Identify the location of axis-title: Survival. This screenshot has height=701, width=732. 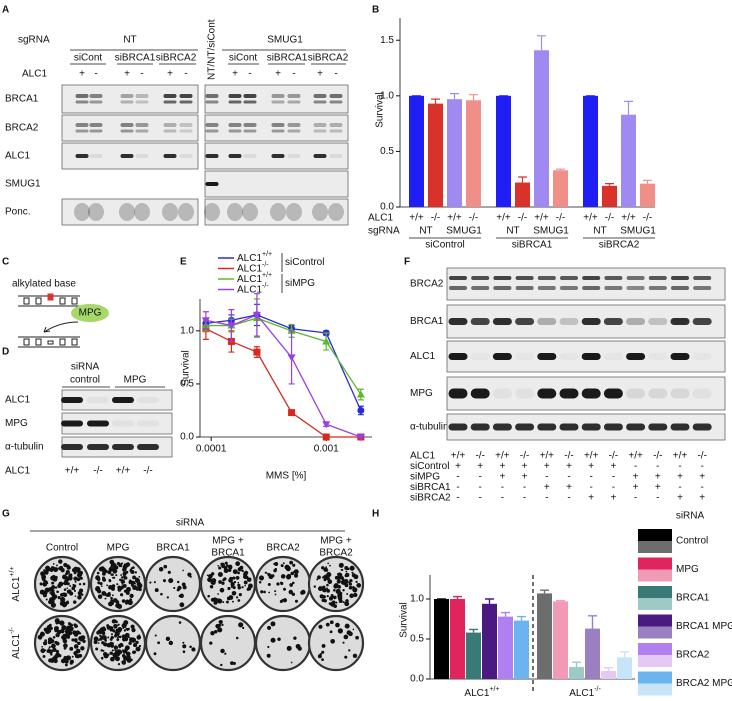
(404, 620).